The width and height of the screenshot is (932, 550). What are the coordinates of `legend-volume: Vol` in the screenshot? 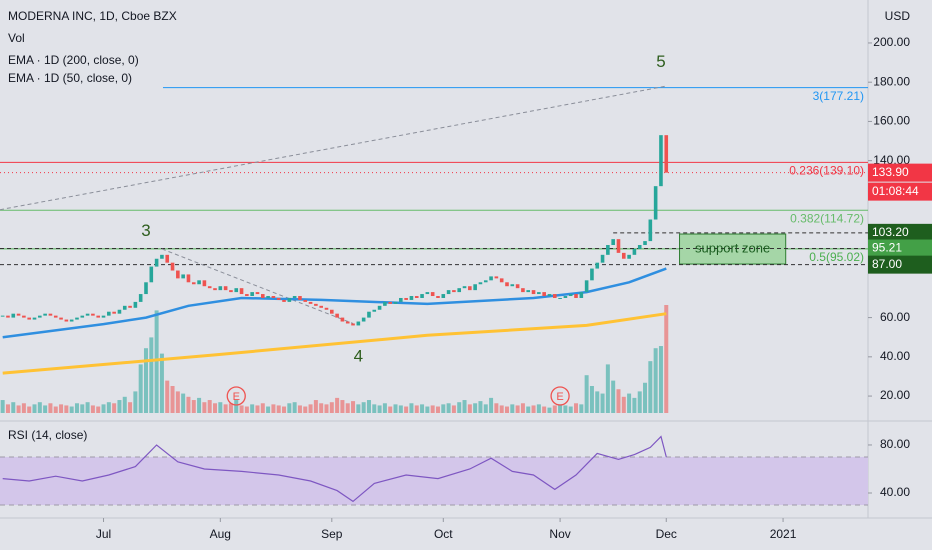 It's located at (16, 38).